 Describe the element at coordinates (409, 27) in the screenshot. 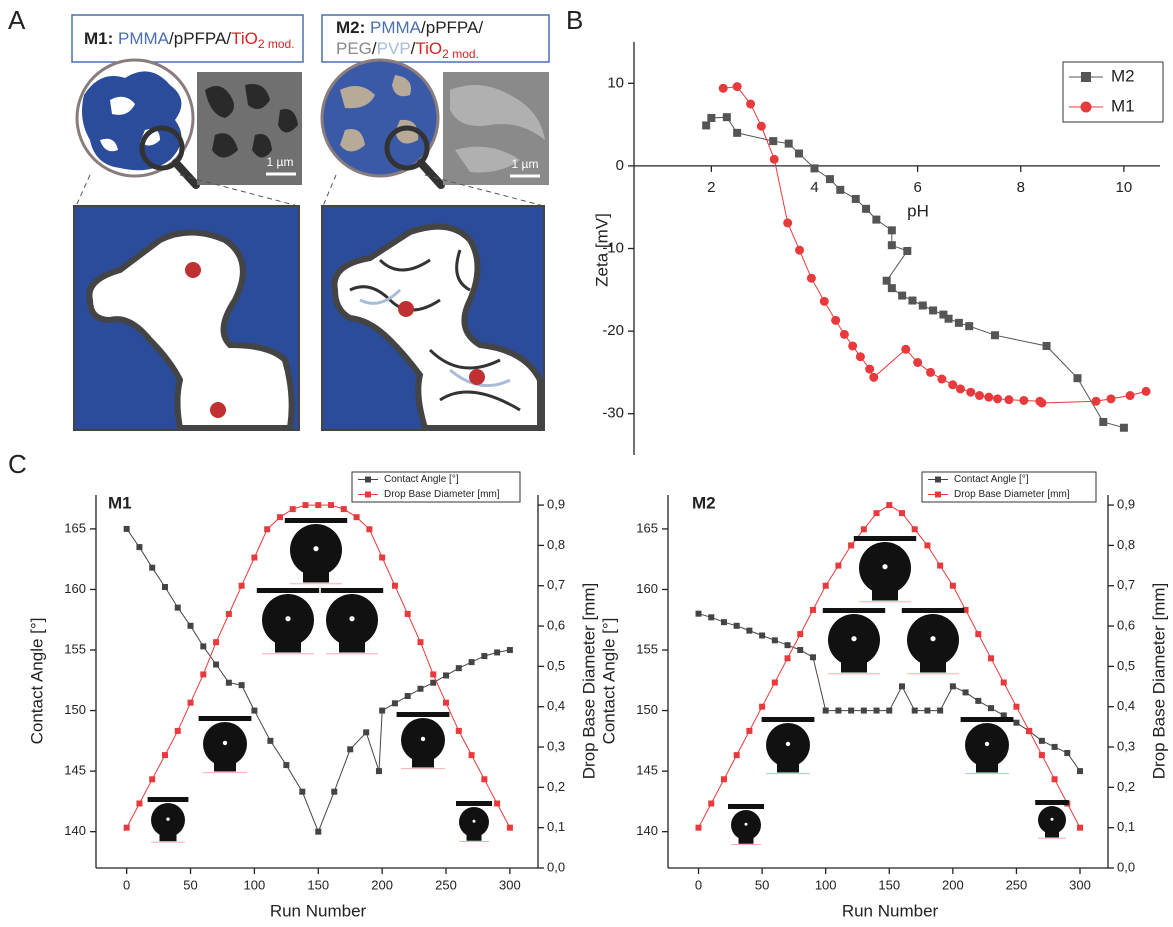

I see `membrane-label: M2: PMMA/pPFPA/` at that location.